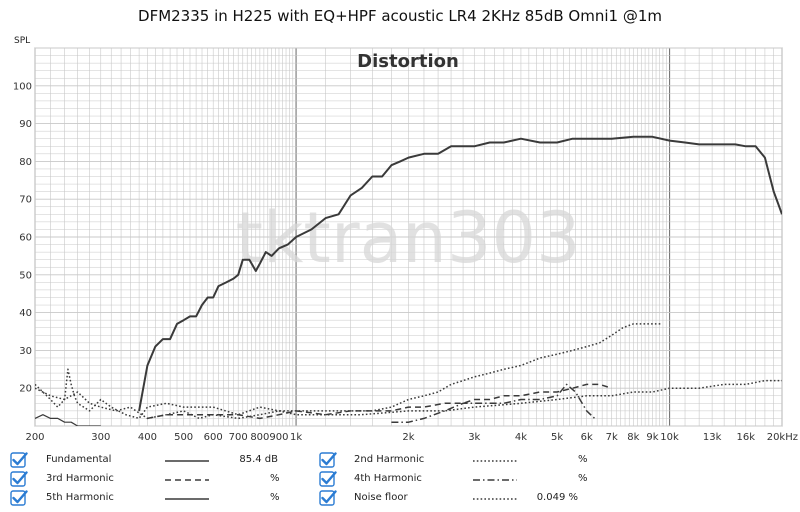 The image size is (800, 512). What do you see at coordinates (25, 200) in the screenshot?
I see `y-tick-label: 70` at bounding box center [25, 200].